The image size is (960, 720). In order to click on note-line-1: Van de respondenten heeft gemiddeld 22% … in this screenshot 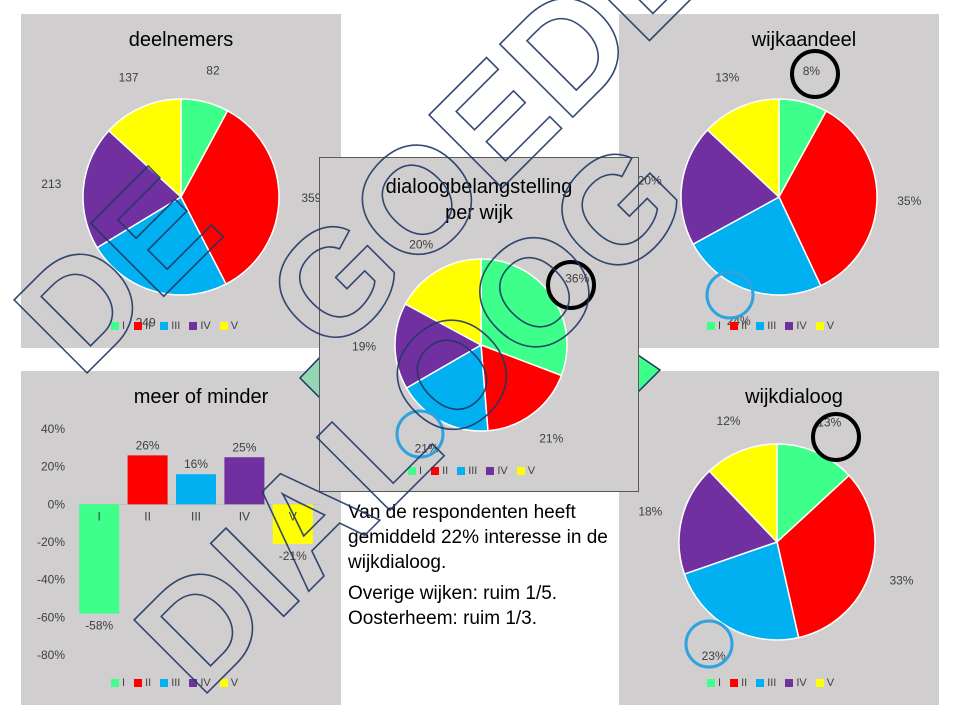, I will do `click(478, 537)`.